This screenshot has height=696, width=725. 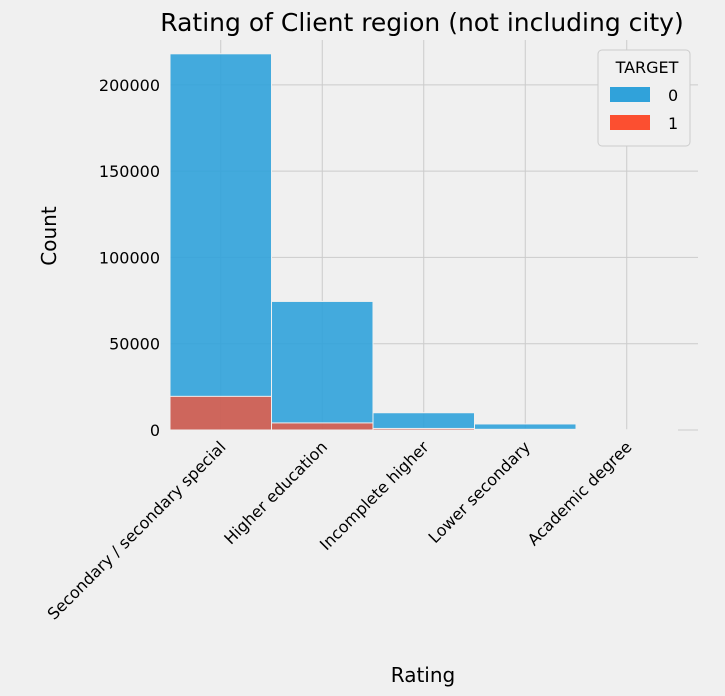 I want to click on x-axis-label: Rating, so click(x=423, y=675).